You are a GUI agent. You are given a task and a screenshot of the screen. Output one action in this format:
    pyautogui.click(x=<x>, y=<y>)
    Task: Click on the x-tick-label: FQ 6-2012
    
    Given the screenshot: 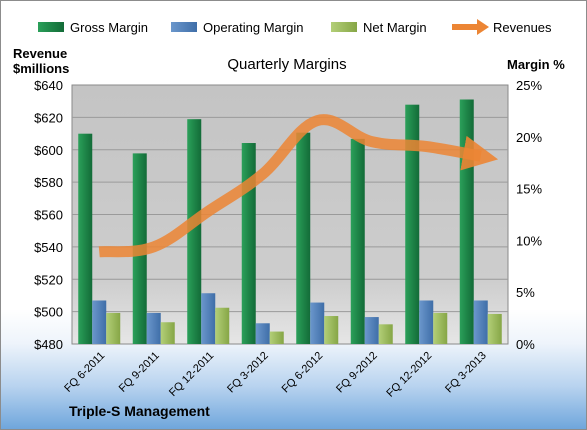 What is the action you would take?
    pyautogui.click(x=303, y=373)
    